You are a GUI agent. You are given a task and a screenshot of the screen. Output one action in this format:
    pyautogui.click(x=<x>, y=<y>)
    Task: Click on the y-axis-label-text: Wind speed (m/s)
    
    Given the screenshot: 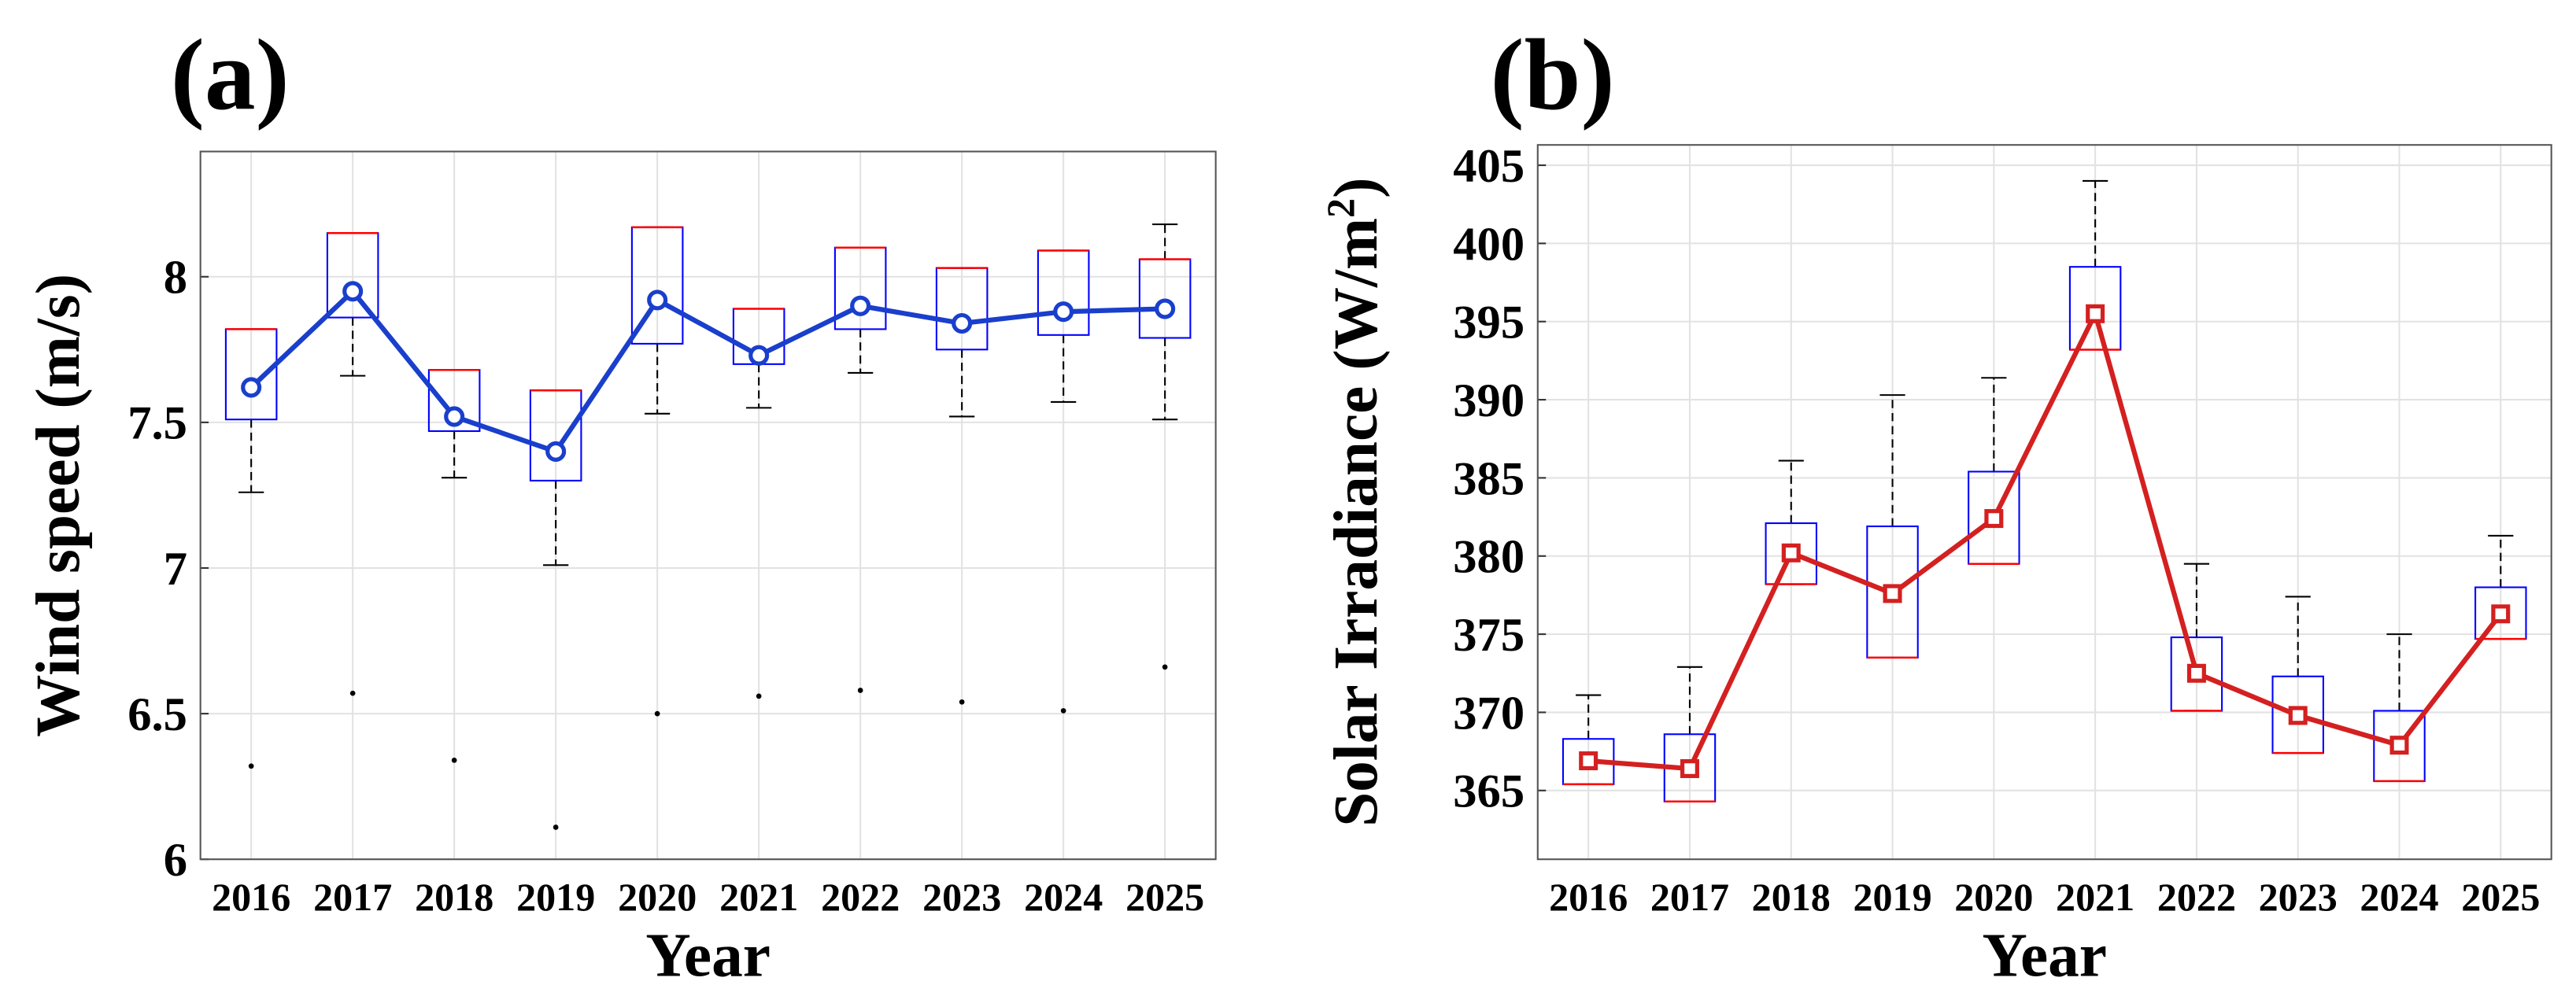 What is the action you would take?
    pyautogui.click(x=58, y=505)
    